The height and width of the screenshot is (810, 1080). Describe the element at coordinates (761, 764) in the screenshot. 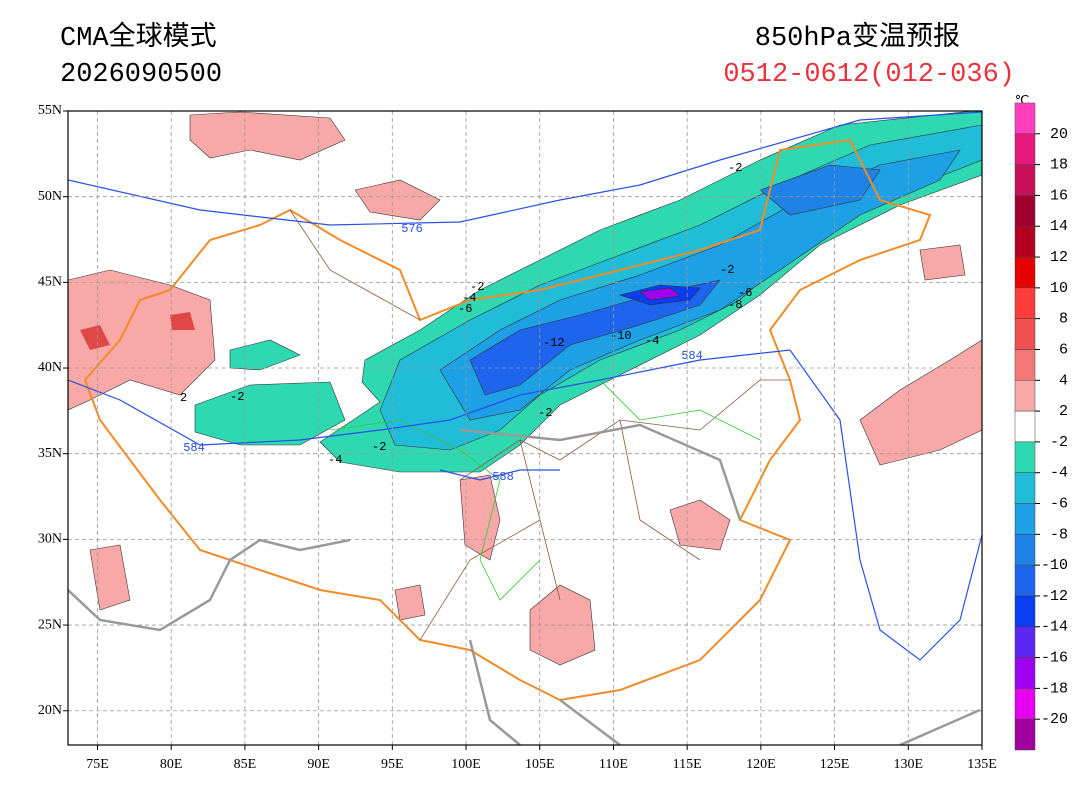

I see `lon-tick-label: 120E` at that location.